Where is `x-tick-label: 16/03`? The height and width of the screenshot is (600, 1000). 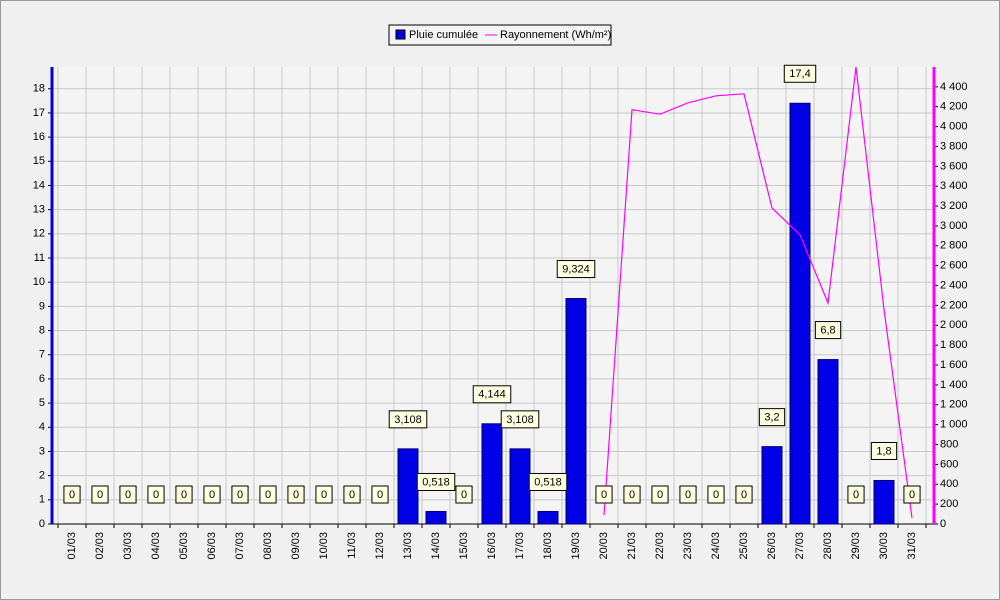 x-tick-label: 16/03 is located at coordinates (492, 546).